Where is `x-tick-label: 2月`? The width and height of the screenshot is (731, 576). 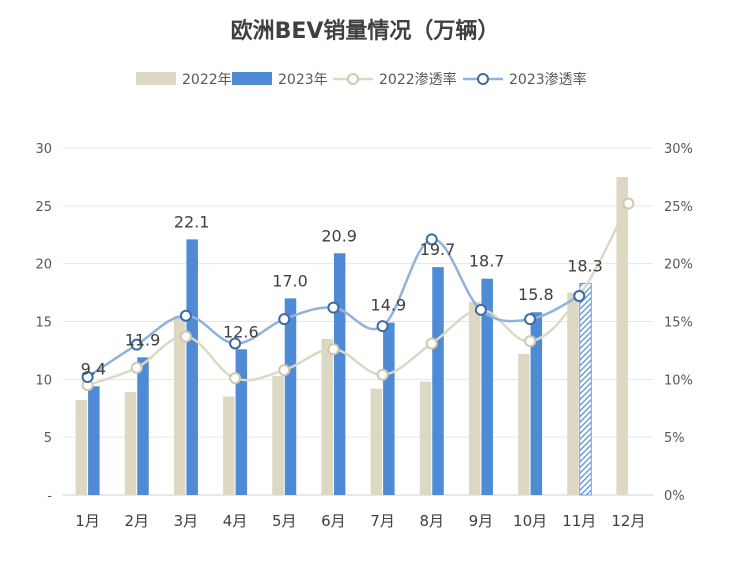 x-tick-label: 2月 is located at coordinates (136, 521).